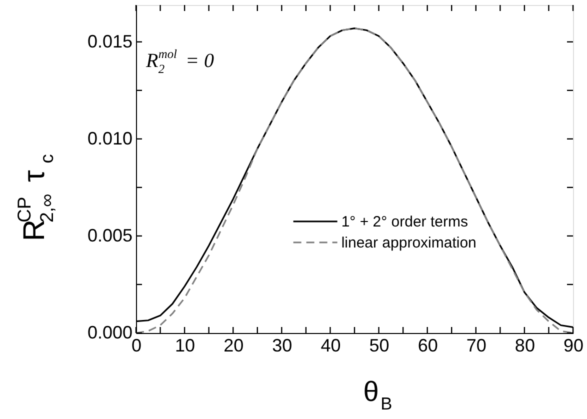 The width and height of the screenshot is (587, 419). I want to click on y-tick-label: 0.000, so click(109, 332).